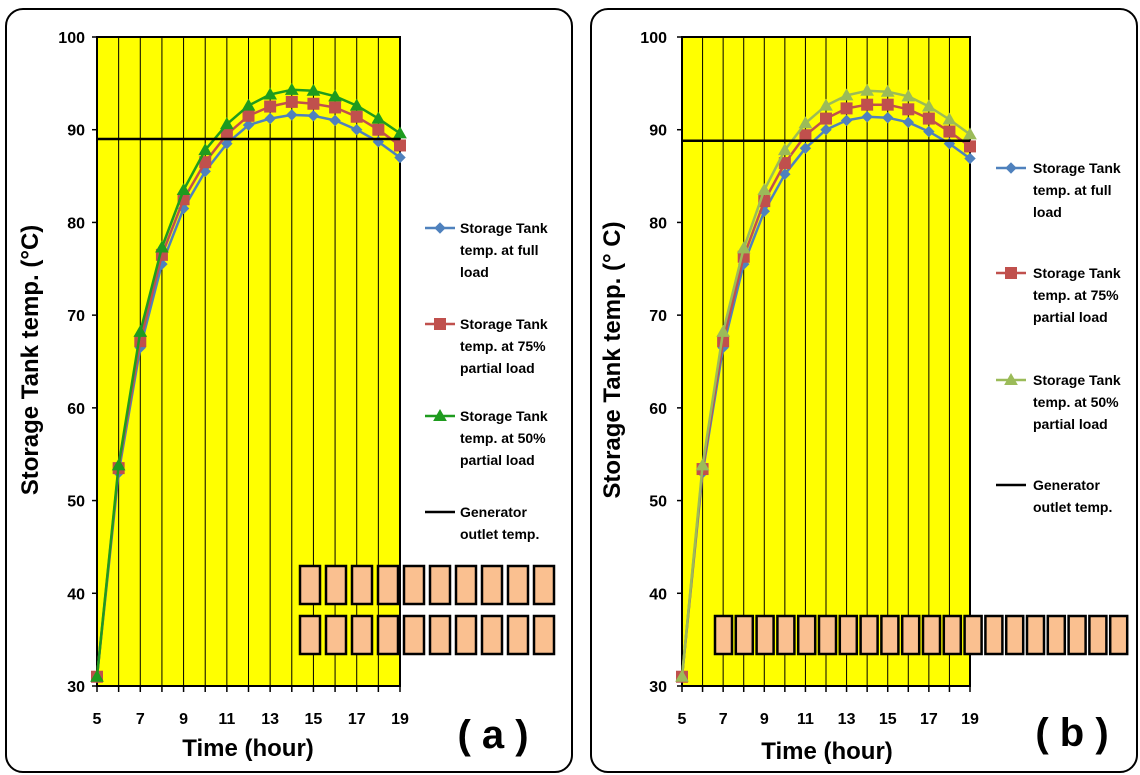  Describe the element at coordinates (248, 748) in the screenshot. I see `x-axis-title: Time (hour)` at that location.